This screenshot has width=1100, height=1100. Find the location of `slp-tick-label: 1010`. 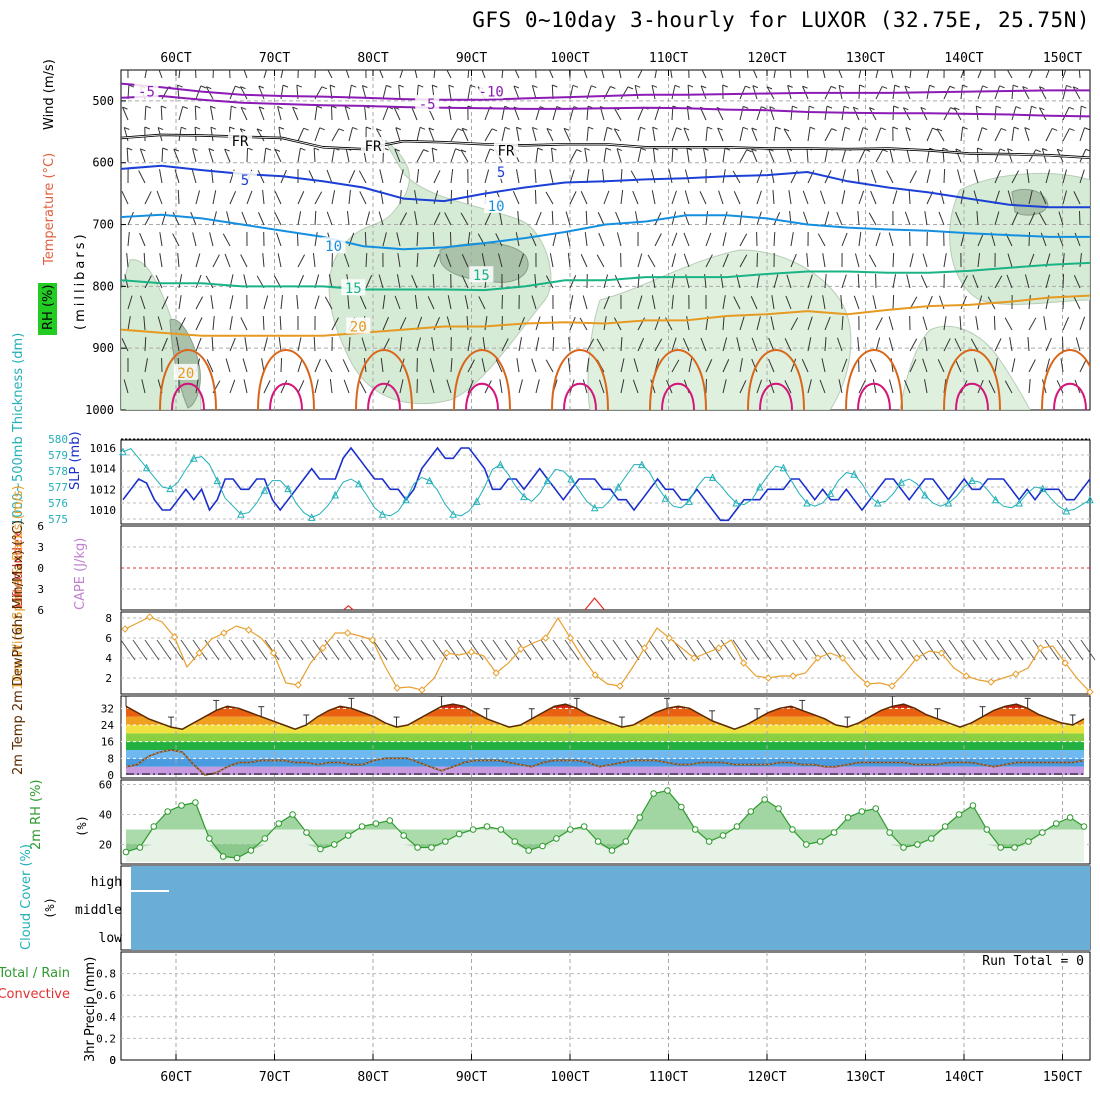

slp-tick-label: 1010 is located at coordinates (103, 510).